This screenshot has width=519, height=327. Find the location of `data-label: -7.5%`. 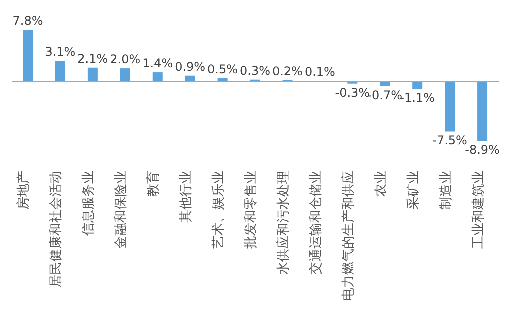

data-label: -7.5% is located at coordinates (450, 141).